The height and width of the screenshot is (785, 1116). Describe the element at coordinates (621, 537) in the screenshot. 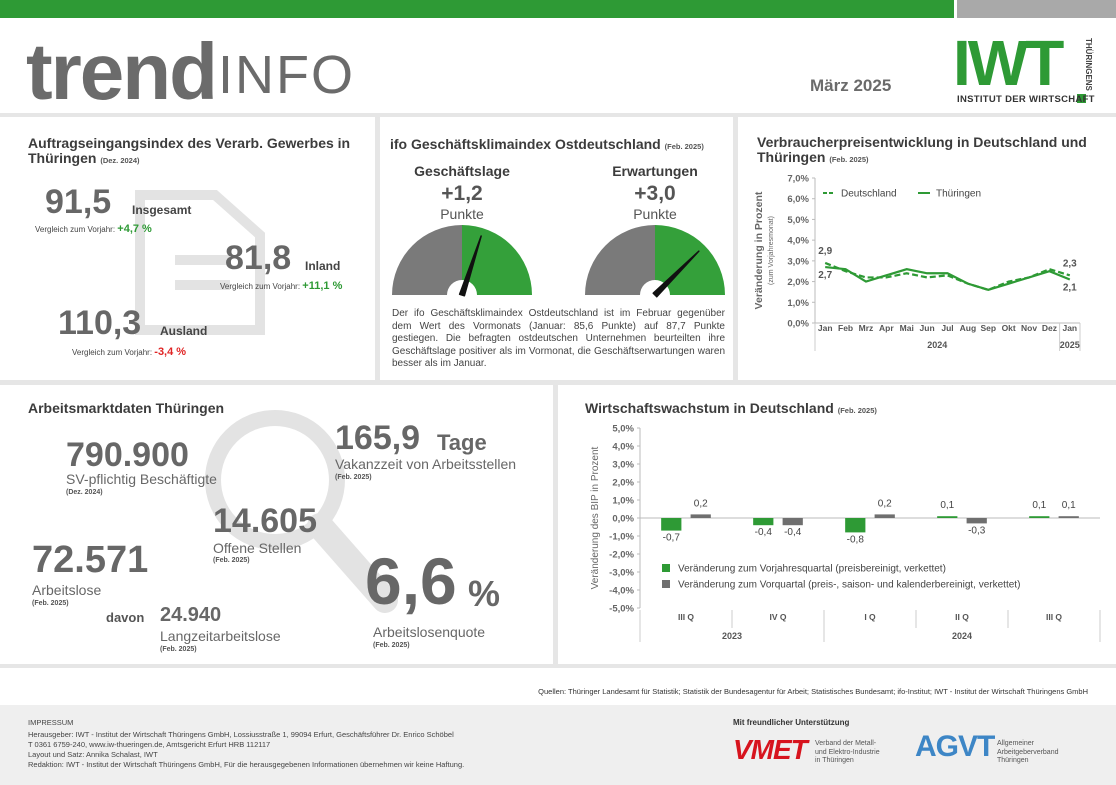

I see `y-tick-label: -1,0%` at that location.